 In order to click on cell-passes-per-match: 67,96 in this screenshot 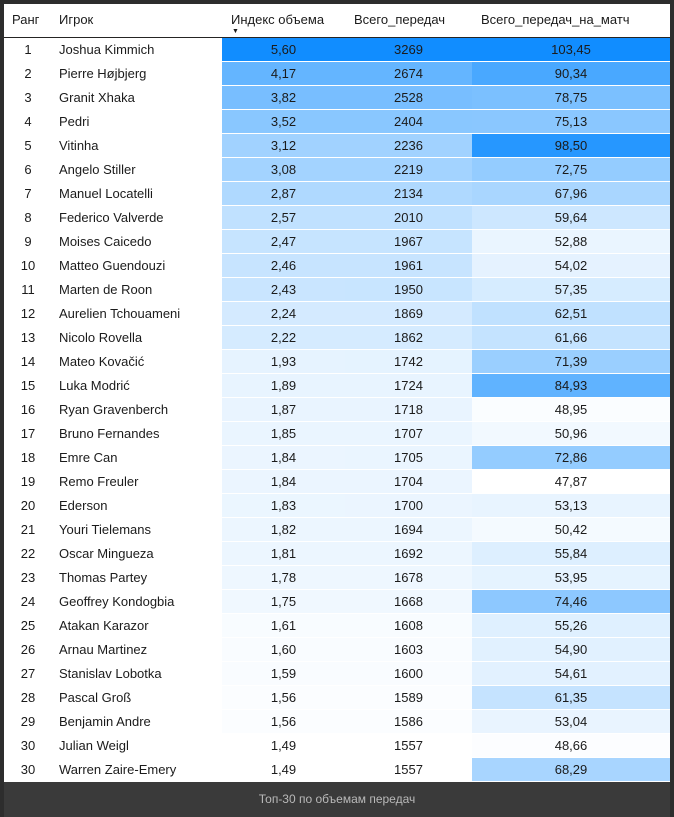, I will do `click(571, 193)`.